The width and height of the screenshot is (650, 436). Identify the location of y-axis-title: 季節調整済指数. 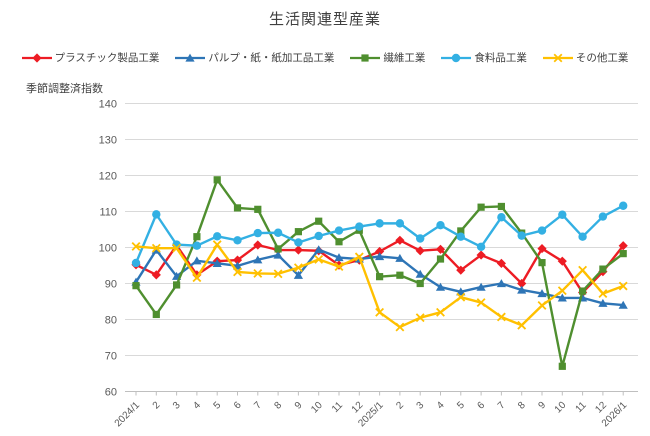
(64, 89).